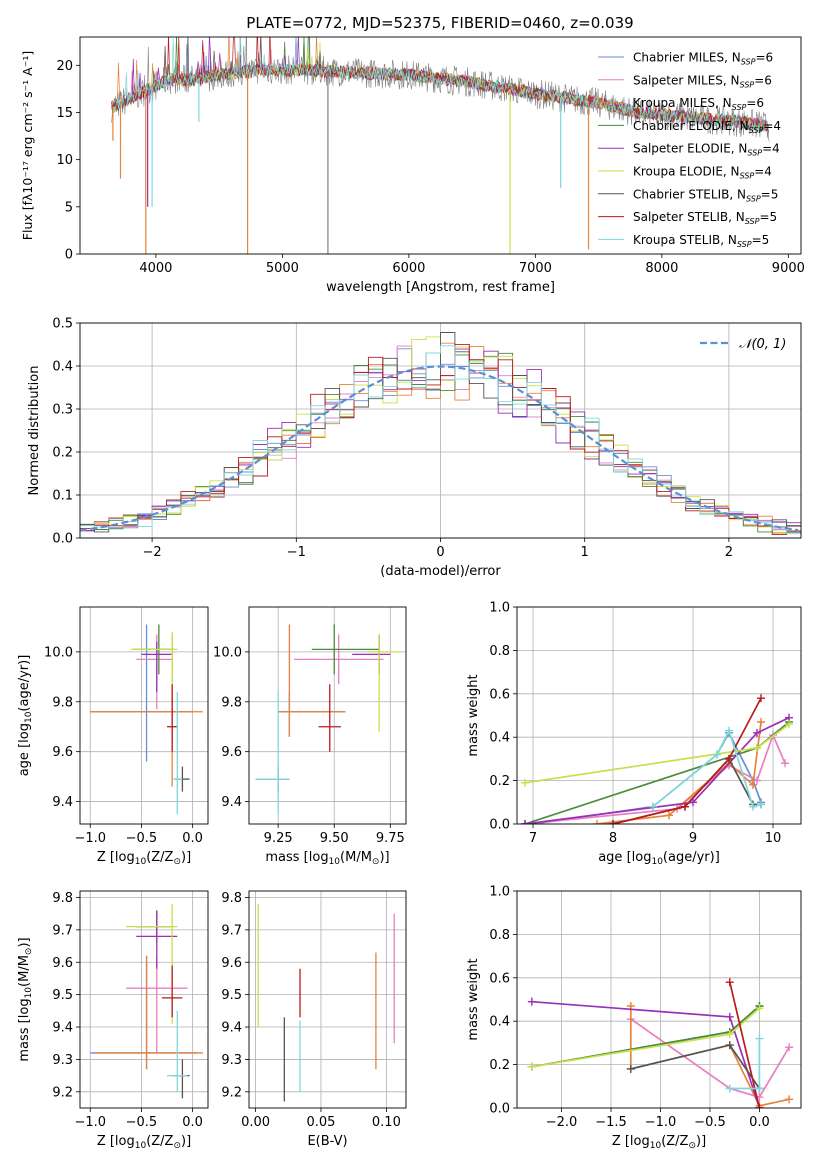 Image resolution: width=819 pixels, height=1170 pixels. What do you see at coordinates (661, 268) in the screenshot?
I see `x-tick-label: 8000` at bounding box center [661, 268].